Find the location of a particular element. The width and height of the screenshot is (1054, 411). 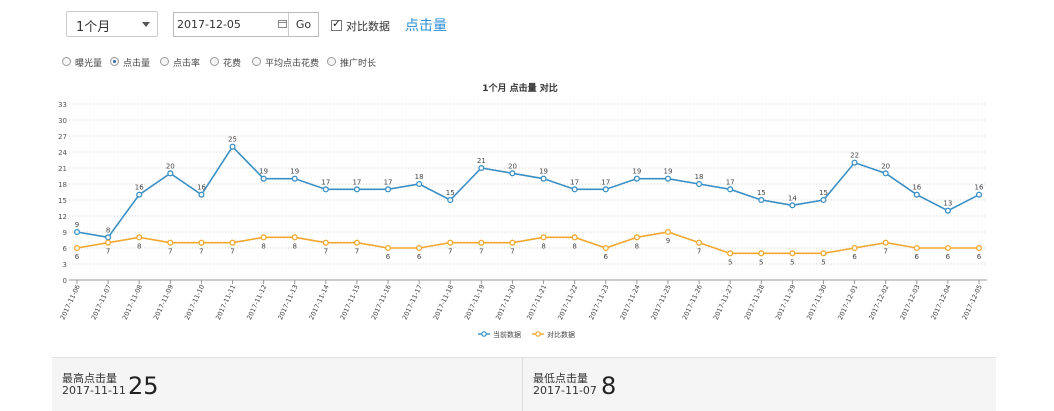

date-picker: Go is located at coordinates (246, 24).